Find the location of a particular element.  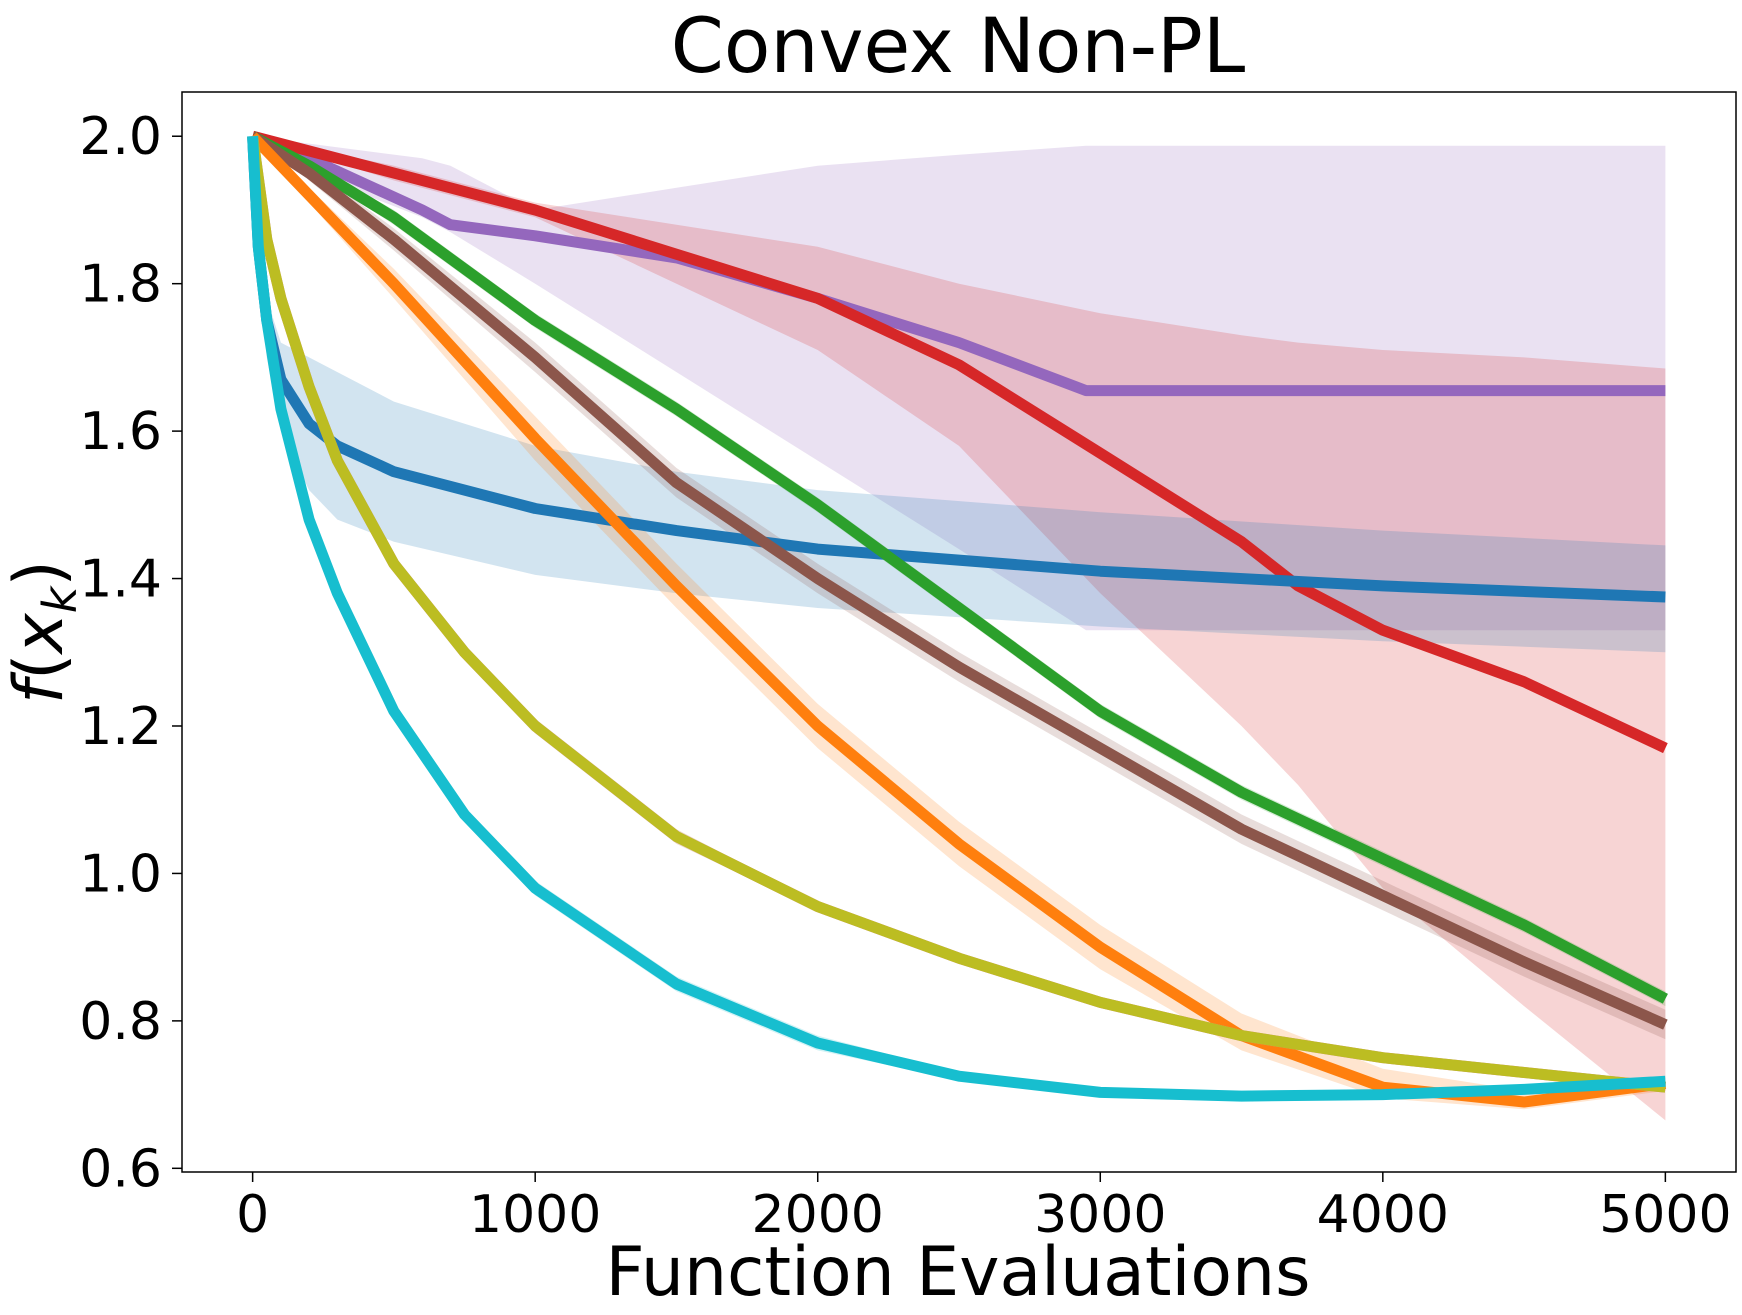

y-axis-ticks: 0.6 0.8 1.0 1.2 1.4 1.6 1.8 2.0 is located at coordinates (130, 653).